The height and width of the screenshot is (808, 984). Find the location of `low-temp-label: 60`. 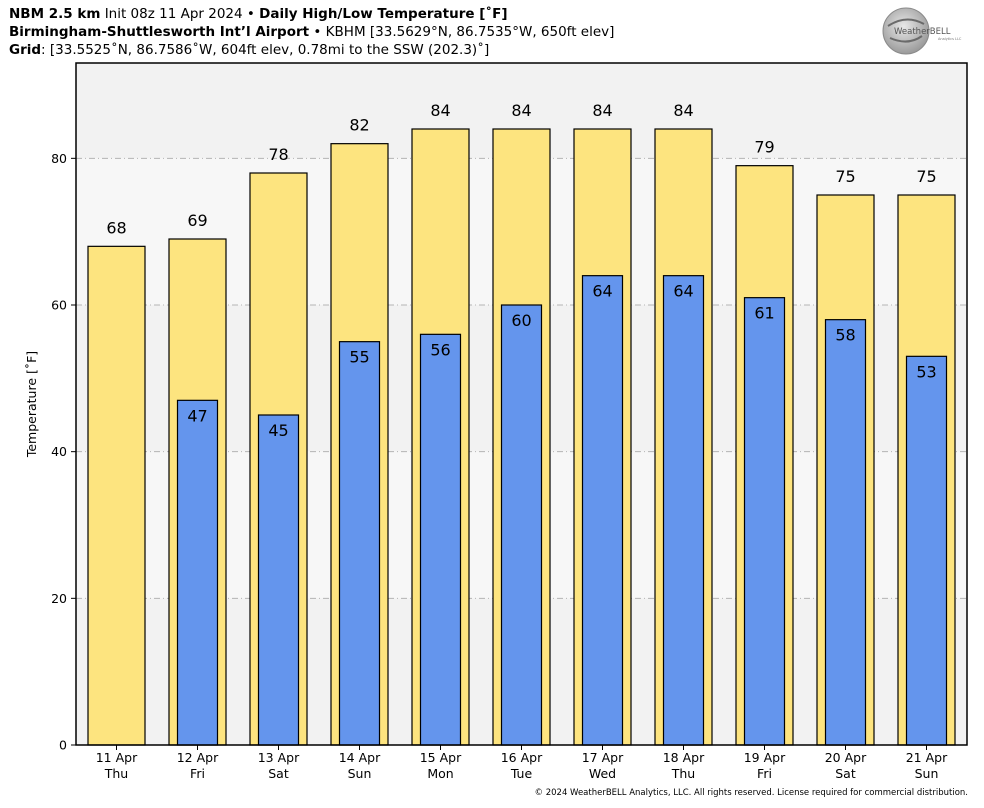

low-temp-label: 60 is located at coordinates (521, 320).